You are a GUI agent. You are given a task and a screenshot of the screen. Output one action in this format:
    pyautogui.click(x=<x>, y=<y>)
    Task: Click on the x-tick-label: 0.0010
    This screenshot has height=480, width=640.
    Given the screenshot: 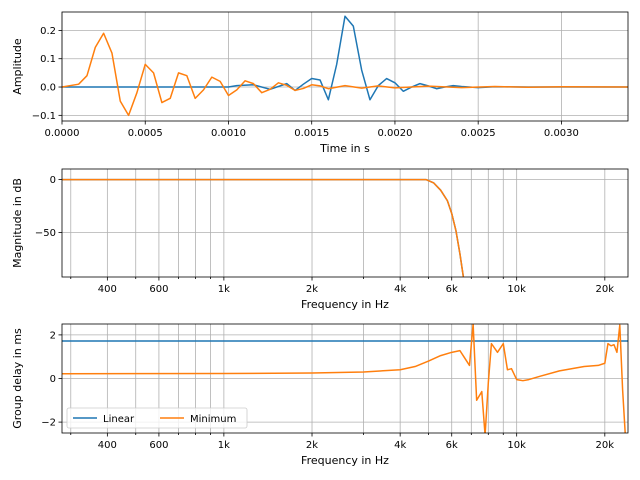 What is the action you would take?
    pyautogui.click(x=228, y=133)
    